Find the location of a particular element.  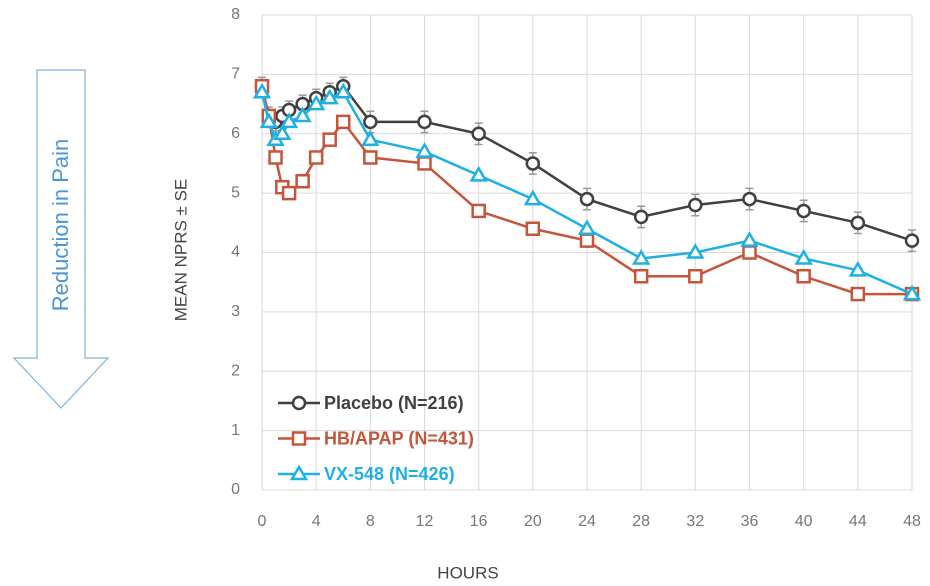

y-tick-label: 7 is located at coordinates (235, 74).